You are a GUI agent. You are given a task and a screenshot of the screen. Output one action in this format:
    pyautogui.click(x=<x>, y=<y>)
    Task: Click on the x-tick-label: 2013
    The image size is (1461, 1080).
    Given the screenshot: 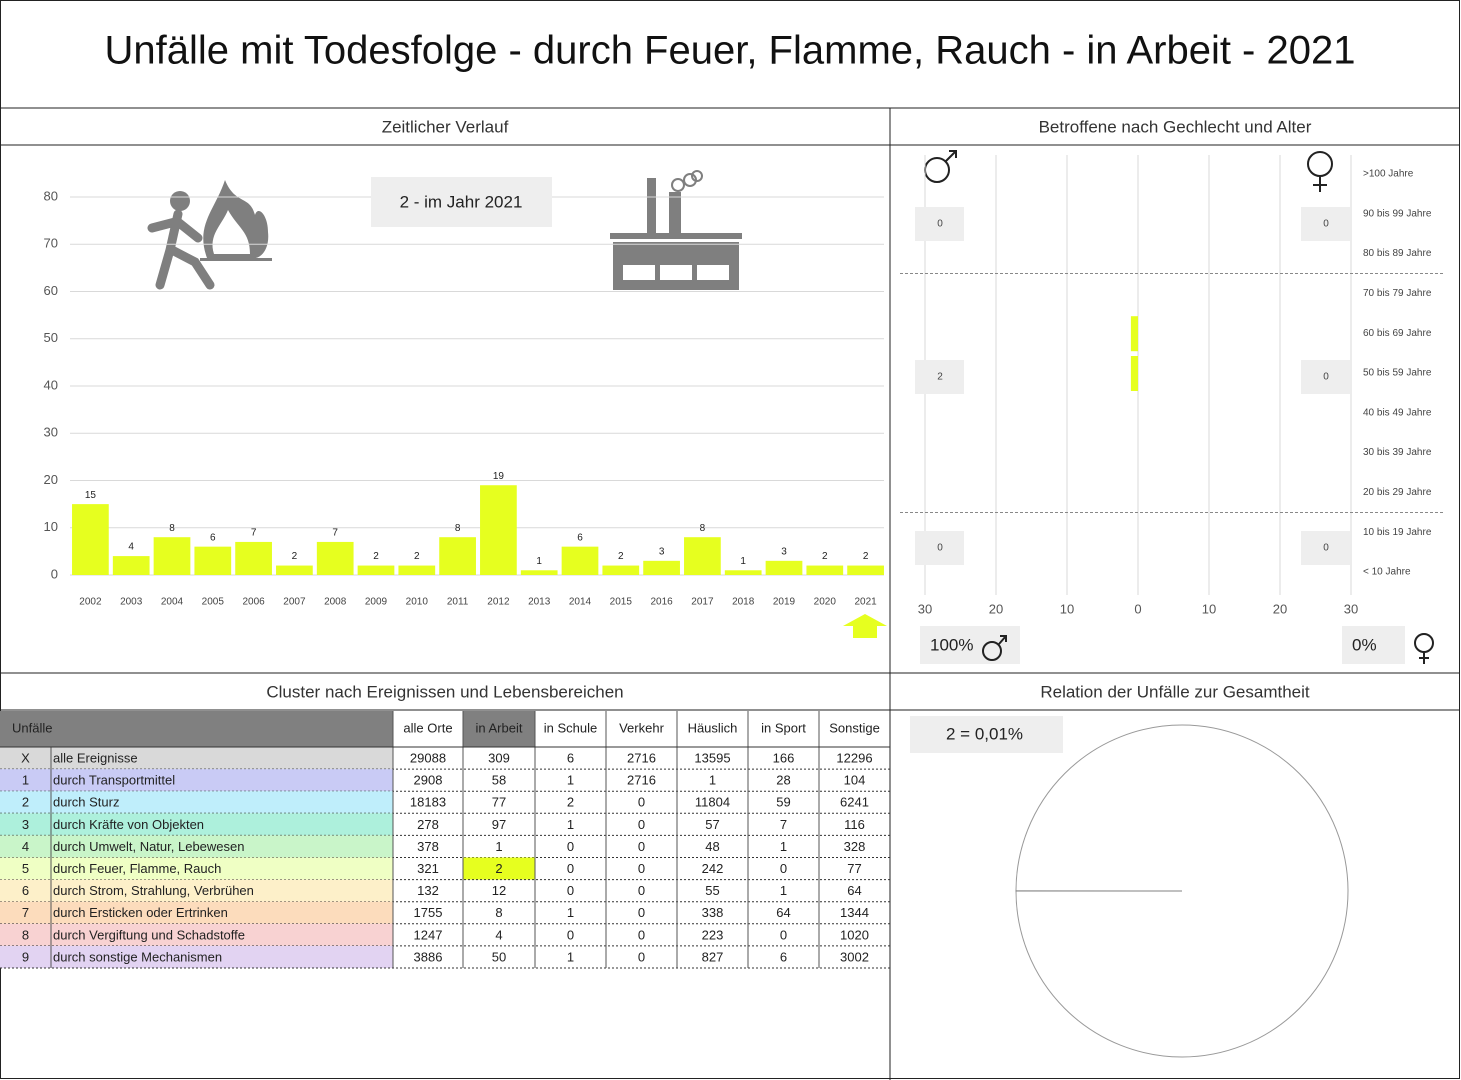 What is the action you would take?
    pyautogui.click(x=539, y=602)
    